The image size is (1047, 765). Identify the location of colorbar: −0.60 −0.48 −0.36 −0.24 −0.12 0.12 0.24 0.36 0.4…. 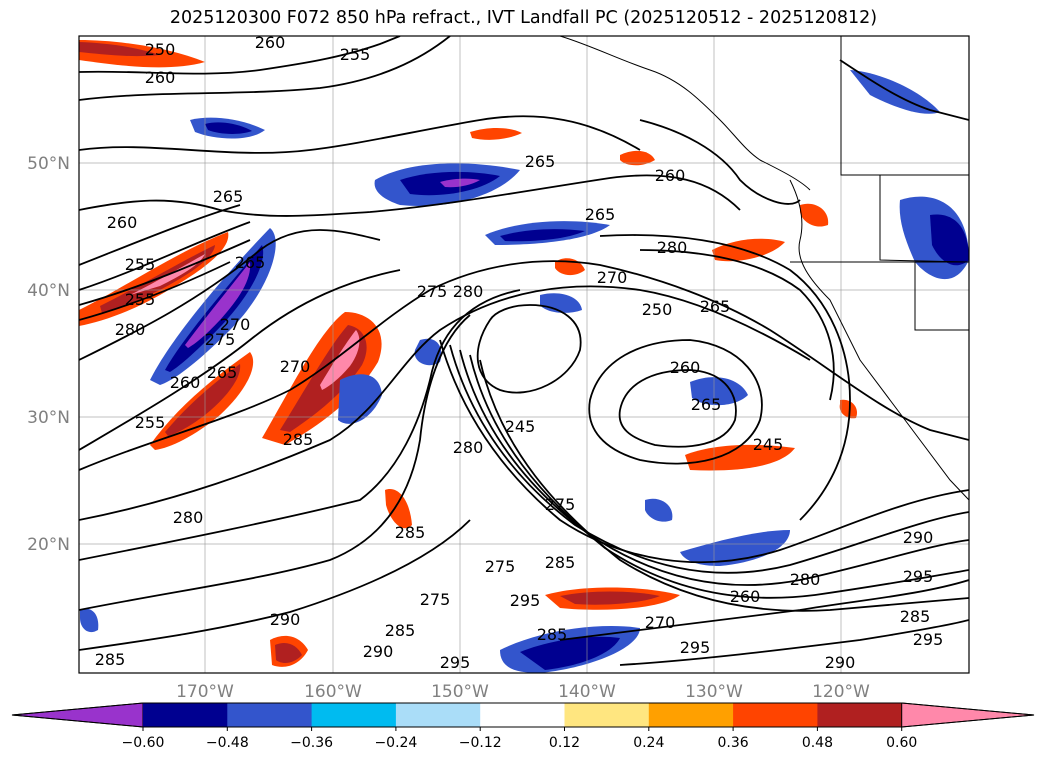
(523, 726).